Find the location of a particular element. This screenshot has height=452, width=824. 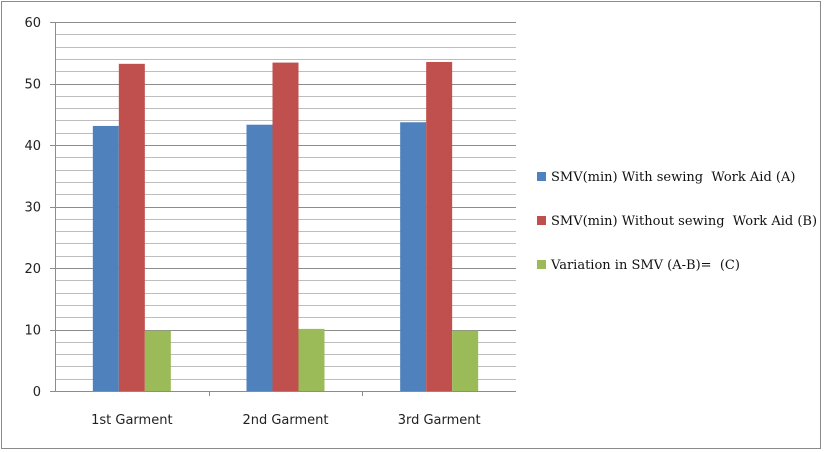

y-tick-label: 20 is located at coordinates (32, 269).